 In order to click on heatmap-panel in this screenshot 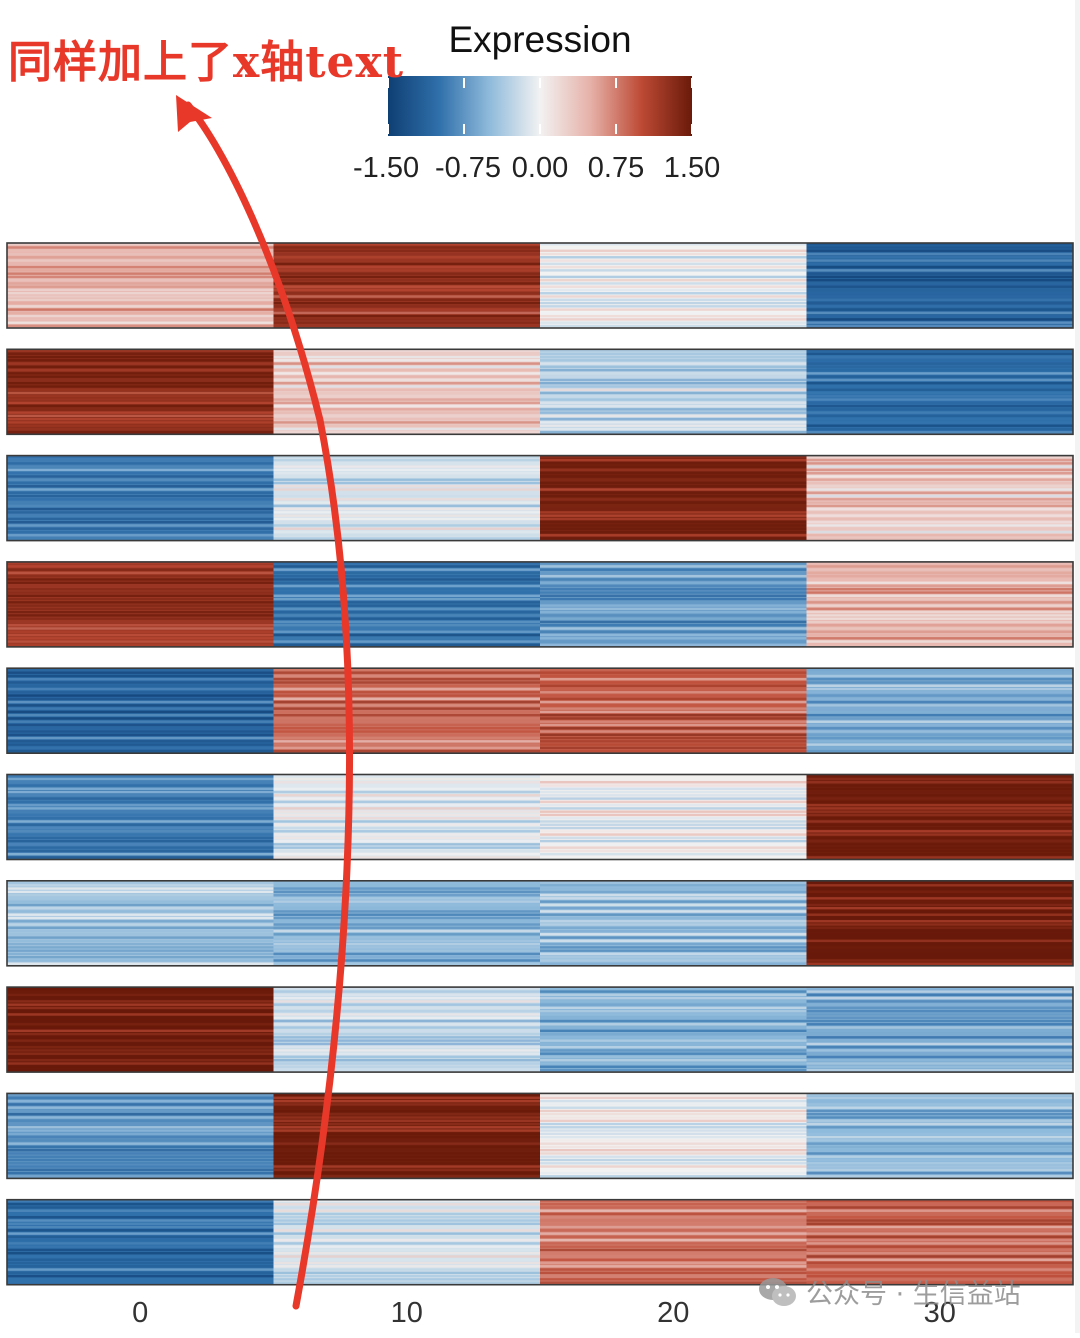, I will do `click(540, 923)`.